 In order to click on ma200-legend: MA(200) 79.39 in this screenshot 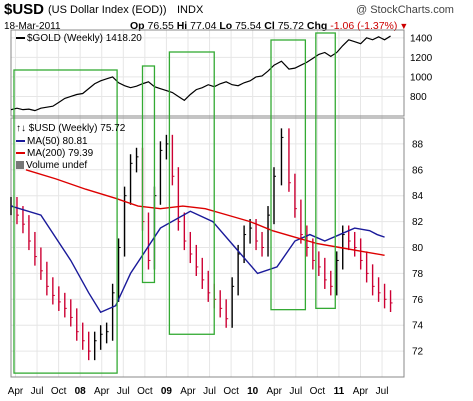, I will do `click(54, 153)`.